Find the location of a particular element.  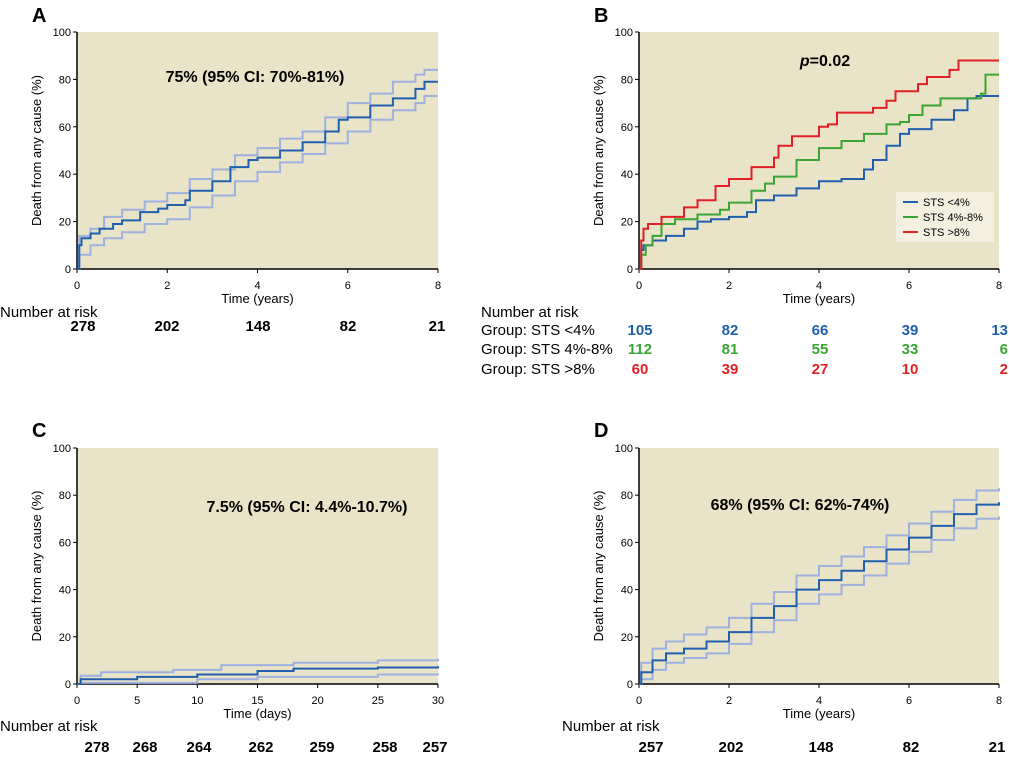

risk-value: 264 is located at coordinates (199, 747).